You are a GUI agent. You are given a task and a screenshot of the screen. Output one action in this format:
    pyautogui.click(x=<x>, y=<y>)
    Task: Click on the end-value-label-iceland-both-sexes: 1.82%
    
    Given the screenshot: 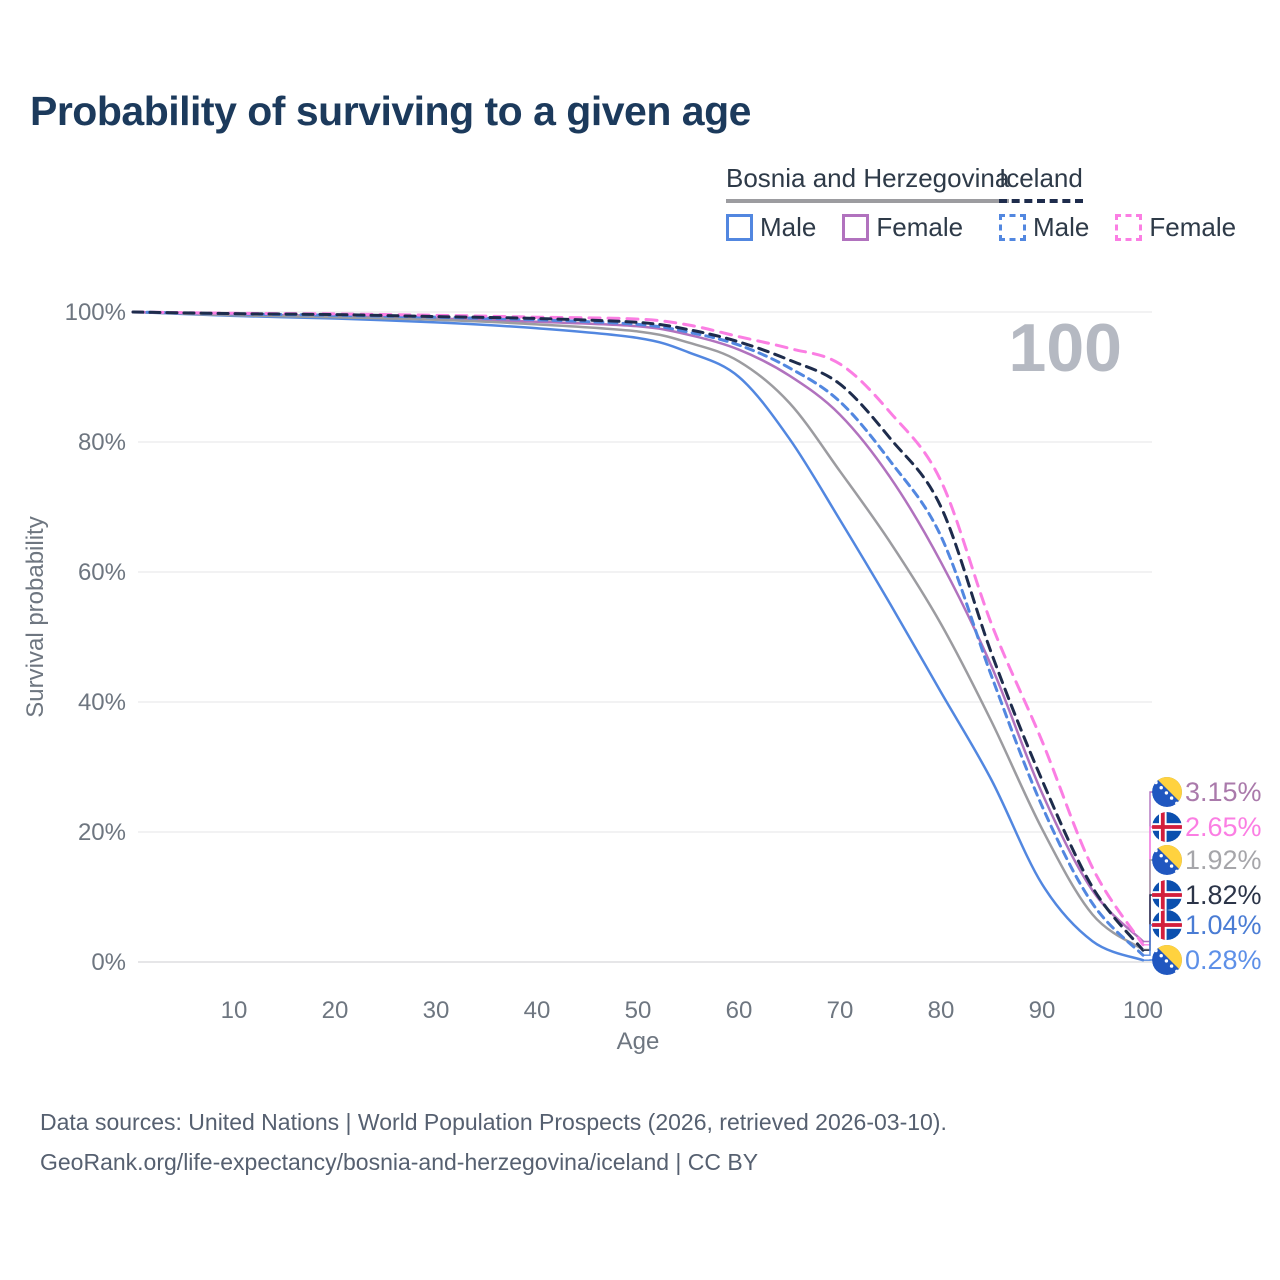 What is the action you would take?
    pyautogui.click(x=1223, y=895)
    